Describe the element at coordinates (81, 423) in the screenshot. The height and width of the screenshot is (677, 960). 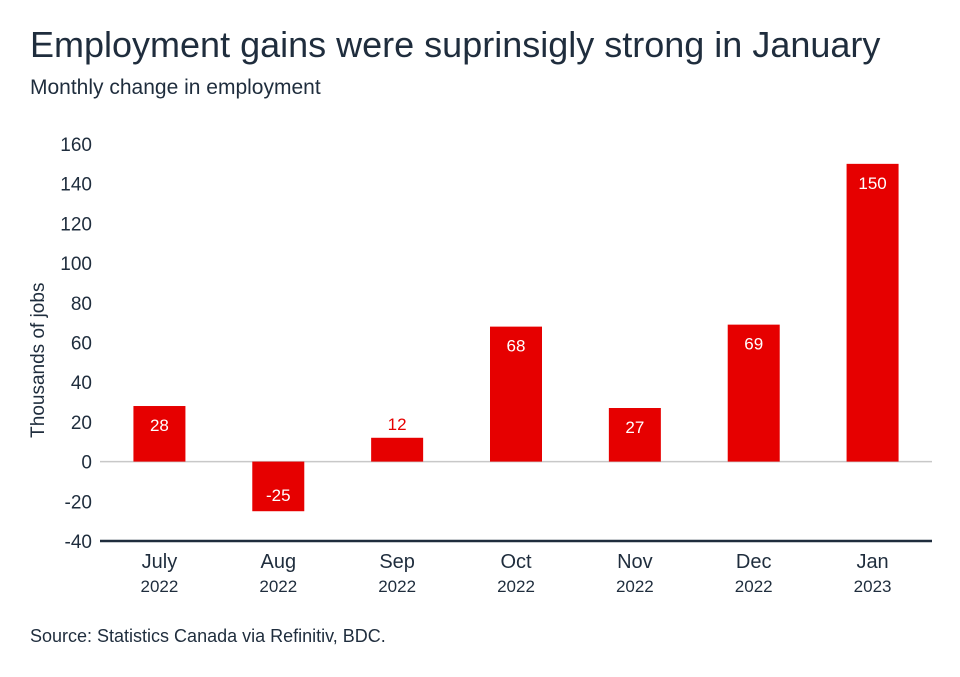
I see `y-tick-label: 20` at that location.